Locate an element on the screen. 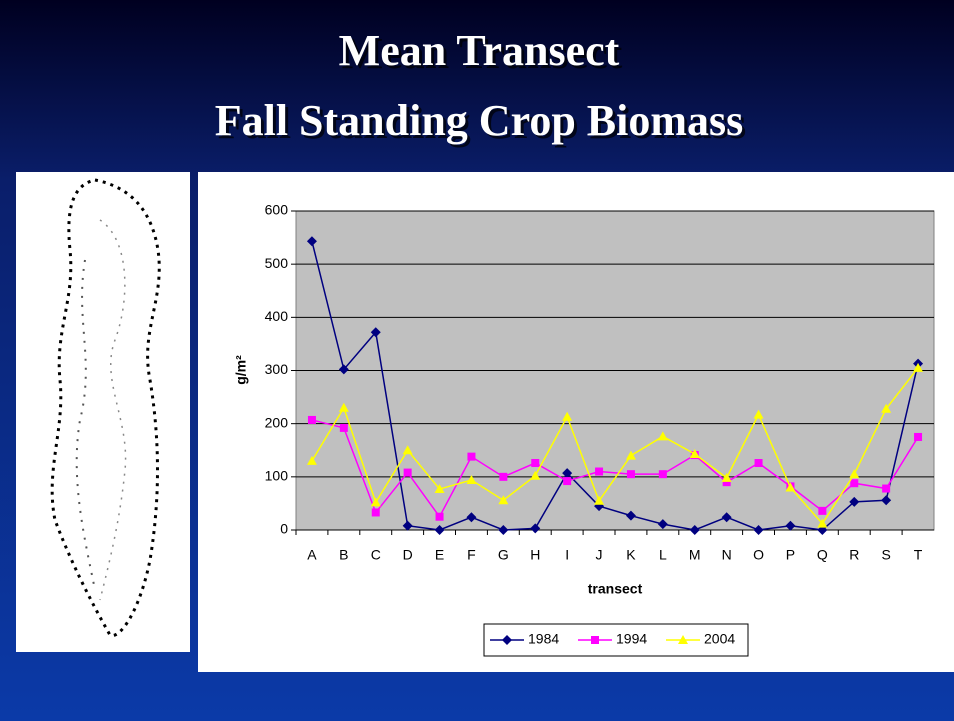 Image resolution: width=954 pixels, height=721 pixels. x-tick-label: E is located at coordinates (439, 555).